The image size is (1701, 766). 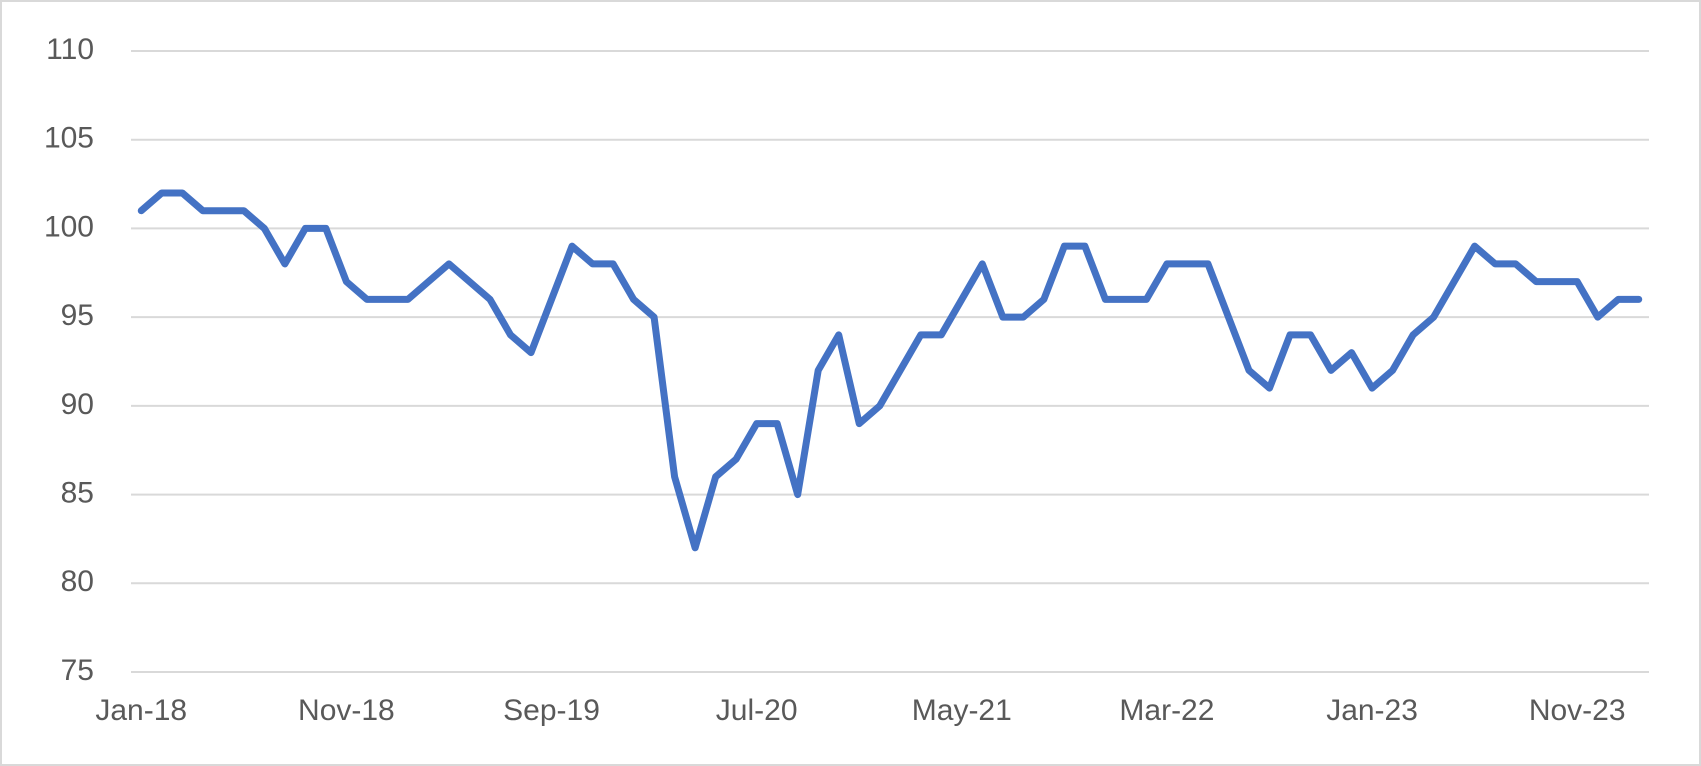 I want to click on x-tick-label: Jan-18, so click(x=141, y=710).